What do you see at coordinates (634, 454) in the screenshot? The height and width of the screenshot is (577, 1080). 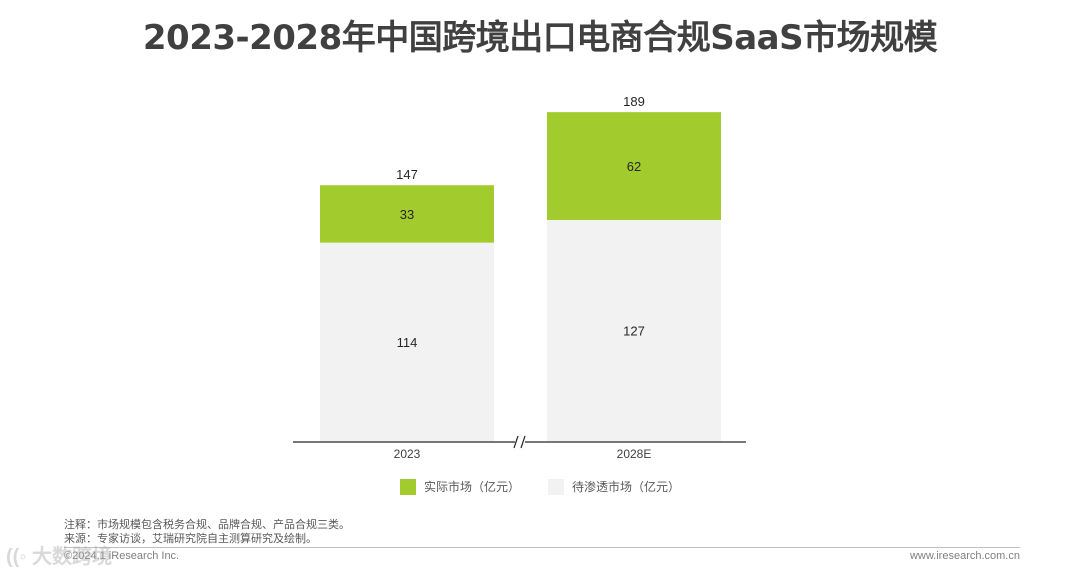 I see `x-tick-label-2028E: 2028E` at bounding box center [634, 454].